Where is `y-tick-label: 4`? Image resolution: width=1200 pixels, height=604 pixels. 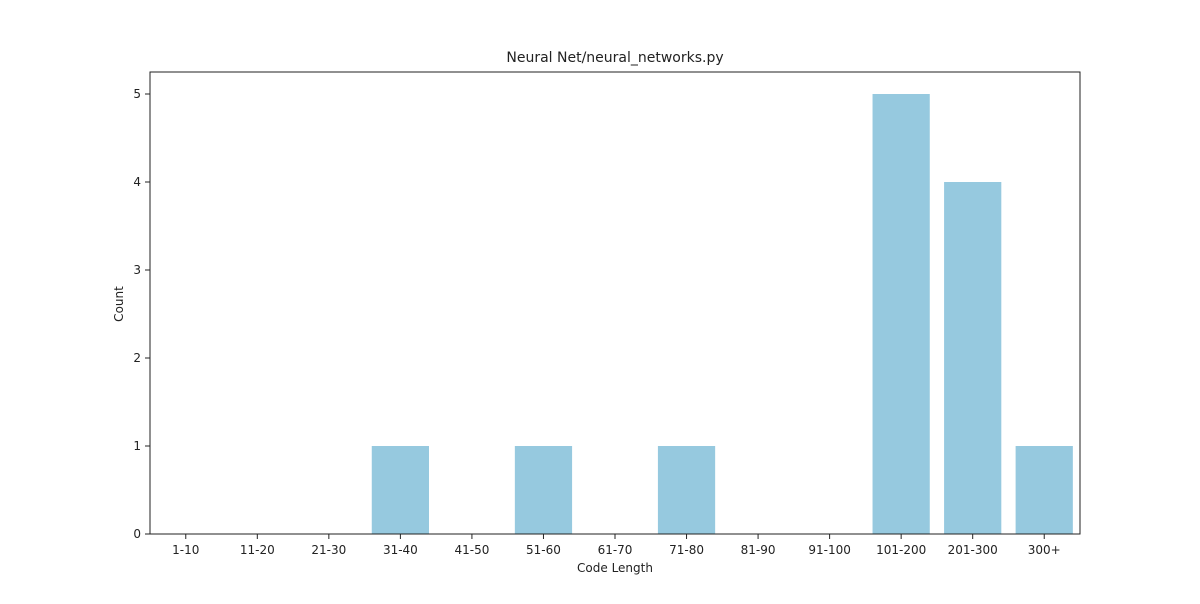 y-tick-label: 4 is located at coordinates (137, 182).